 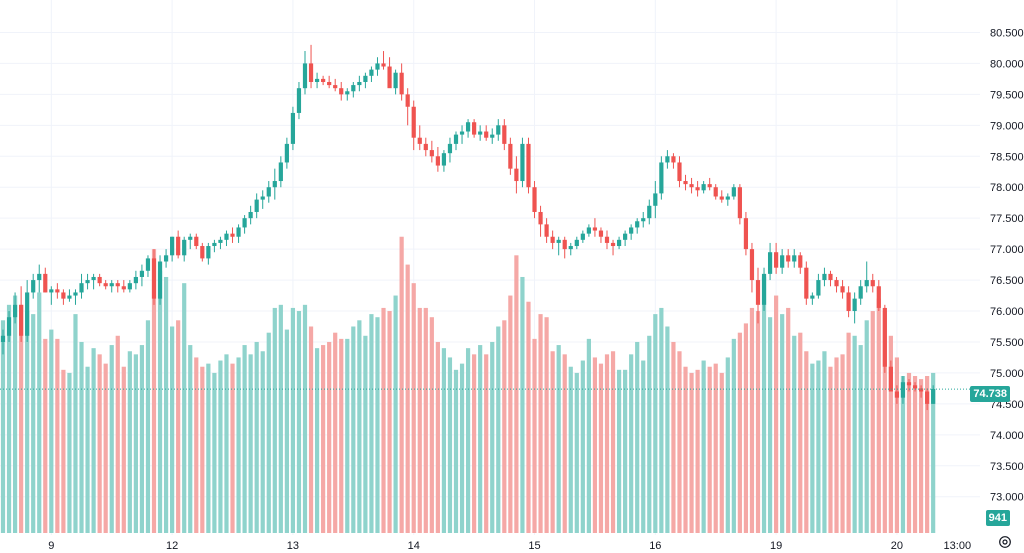 What do you see at coordinates (1005, 542) in the screenshot?
I see `gear-icon` at bounding box center [1005, 542].